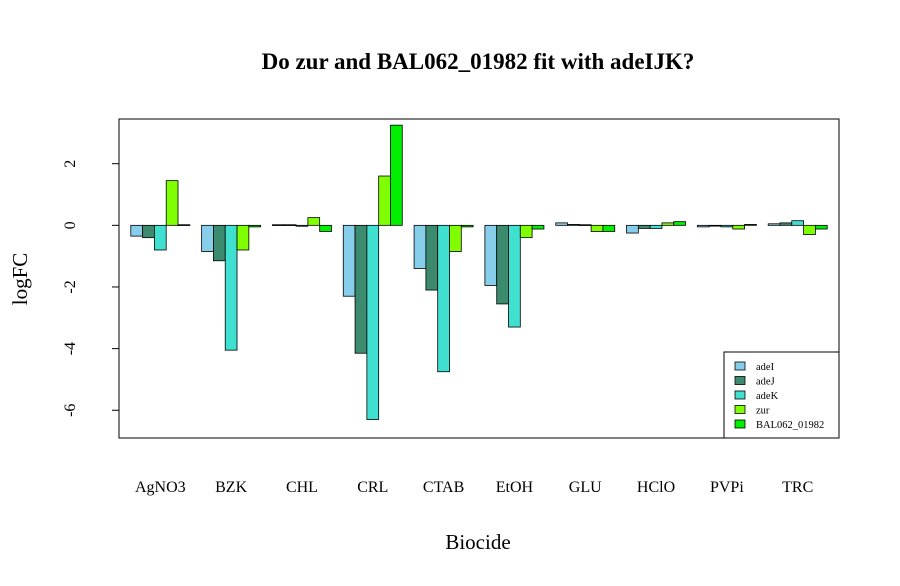 This screenshot has height=586, width=900. I want to click on x-tick-labels: AgNO3 BZK CHL CRL CTAB EtOH GLU HClO PVPi TRC, so click(474, 487).